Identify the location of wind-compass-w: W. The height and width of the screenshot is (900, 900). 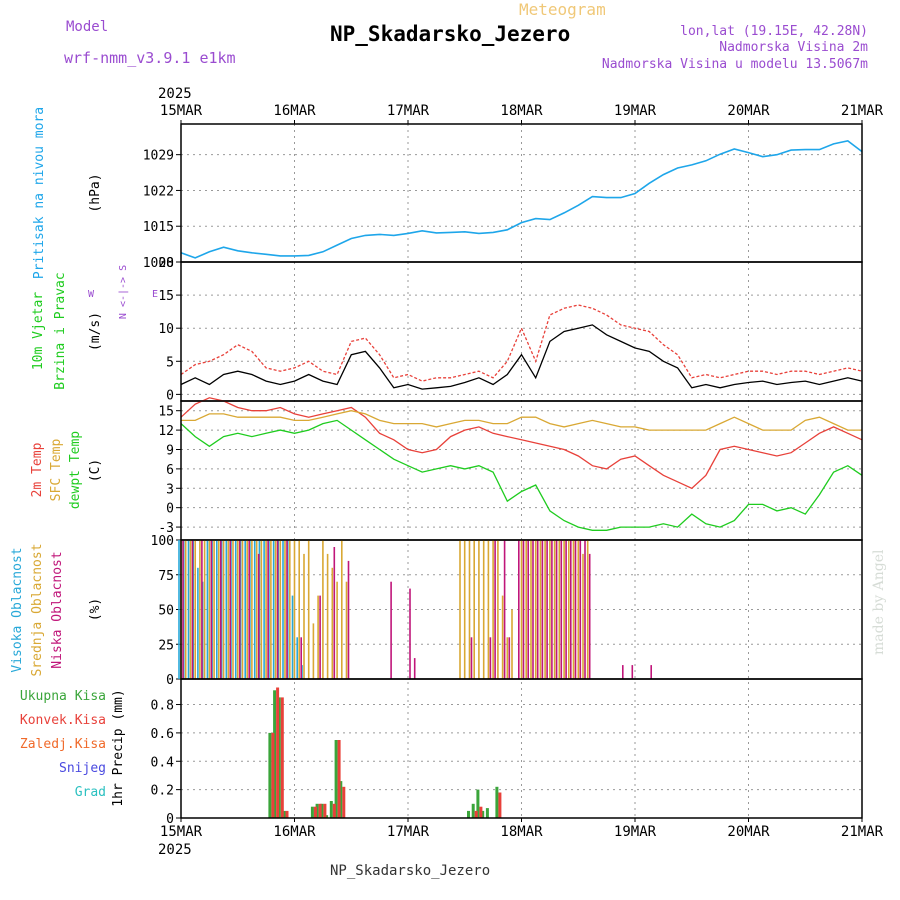
(91, 294).